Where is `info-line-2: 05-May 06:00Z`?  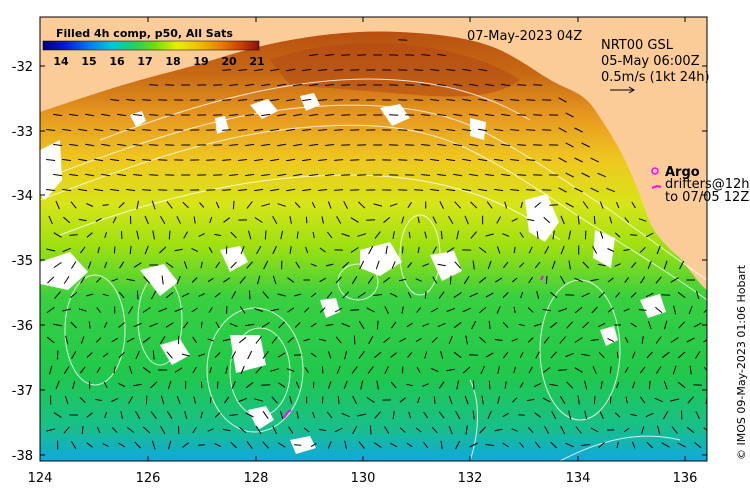 info-line-2: 05-May 06:00Z is located at coordinates (650, 61).